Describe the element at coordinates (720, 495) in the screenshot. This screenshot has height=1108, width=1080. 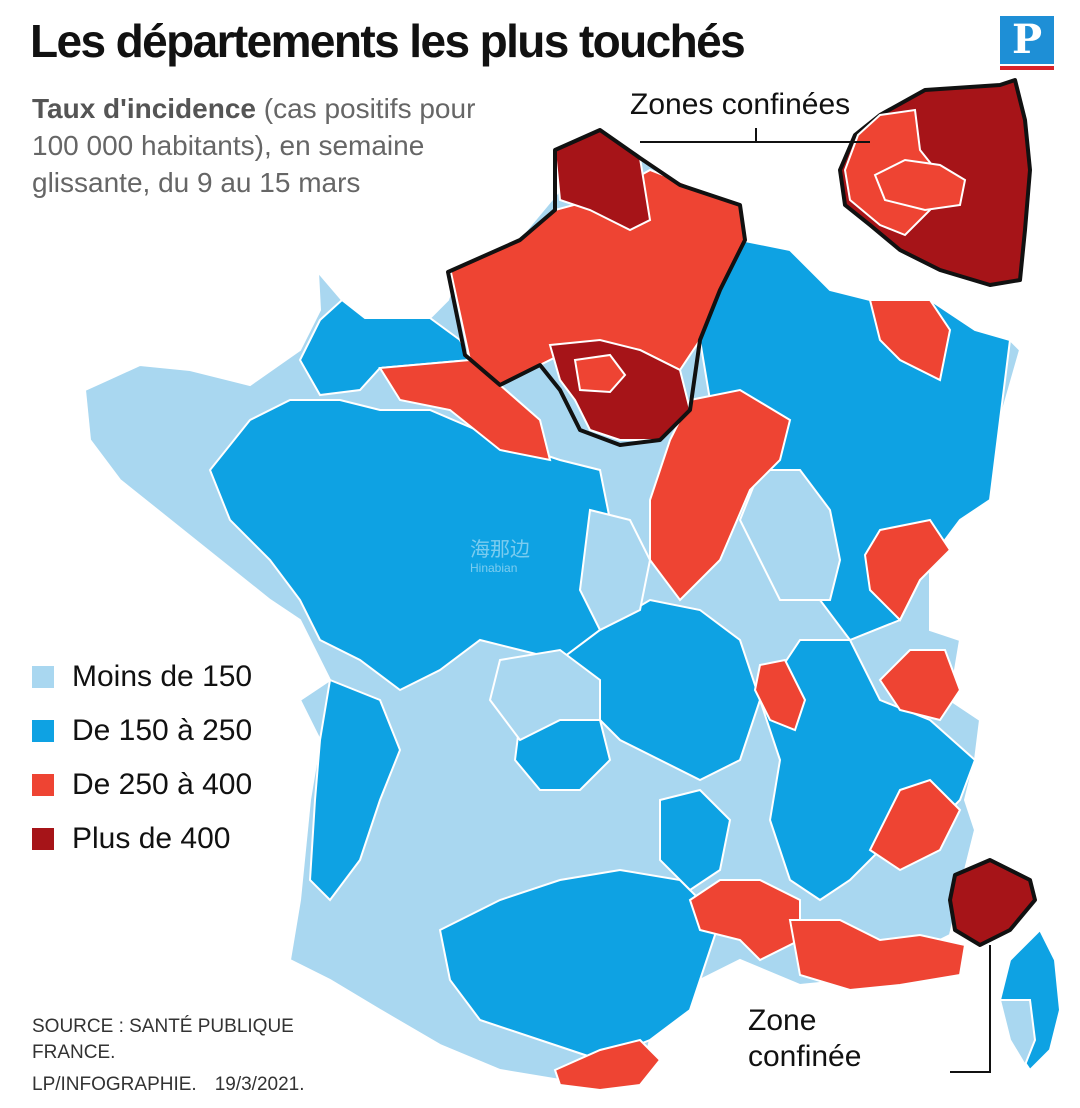
I see `region-champagne-red` at that location.